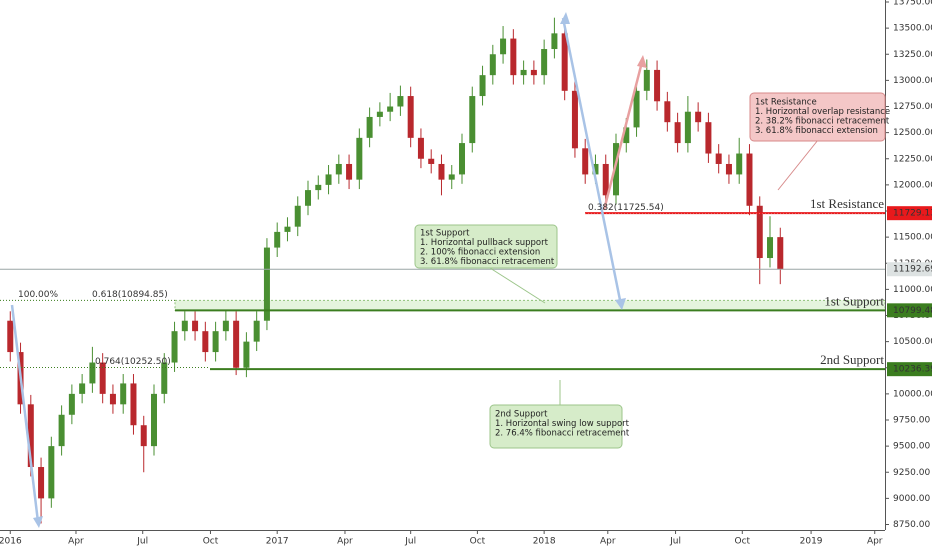  Describe the element at coordinates (562, 424) in the screenshot. I see `note-text: 1. Horizontal swing low support` at that location.